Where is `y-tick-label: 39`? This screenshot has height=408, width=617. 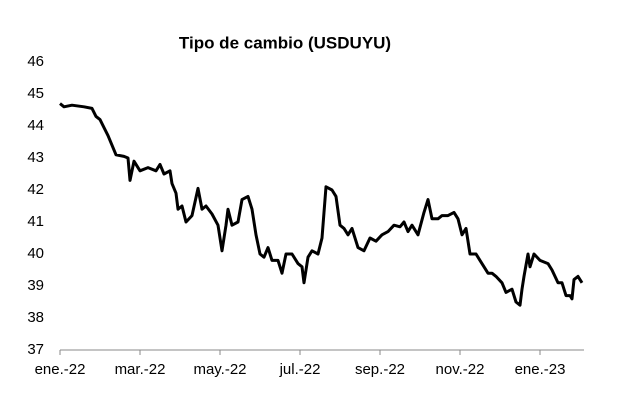 y-tick-label: 39 is located at coordinates (35, 285).